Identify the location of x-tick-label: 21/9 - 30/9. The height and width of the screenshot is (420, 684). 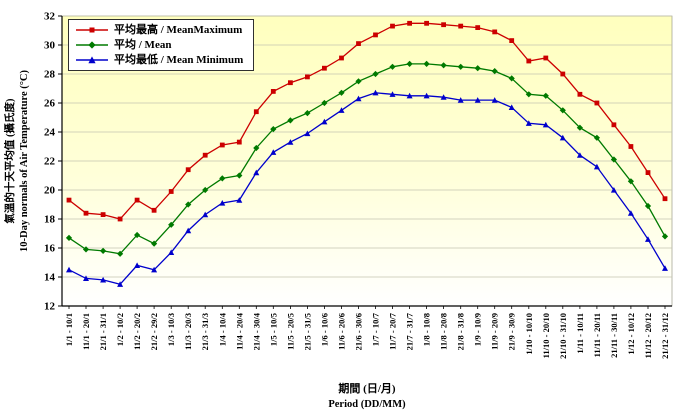
(512, 331).